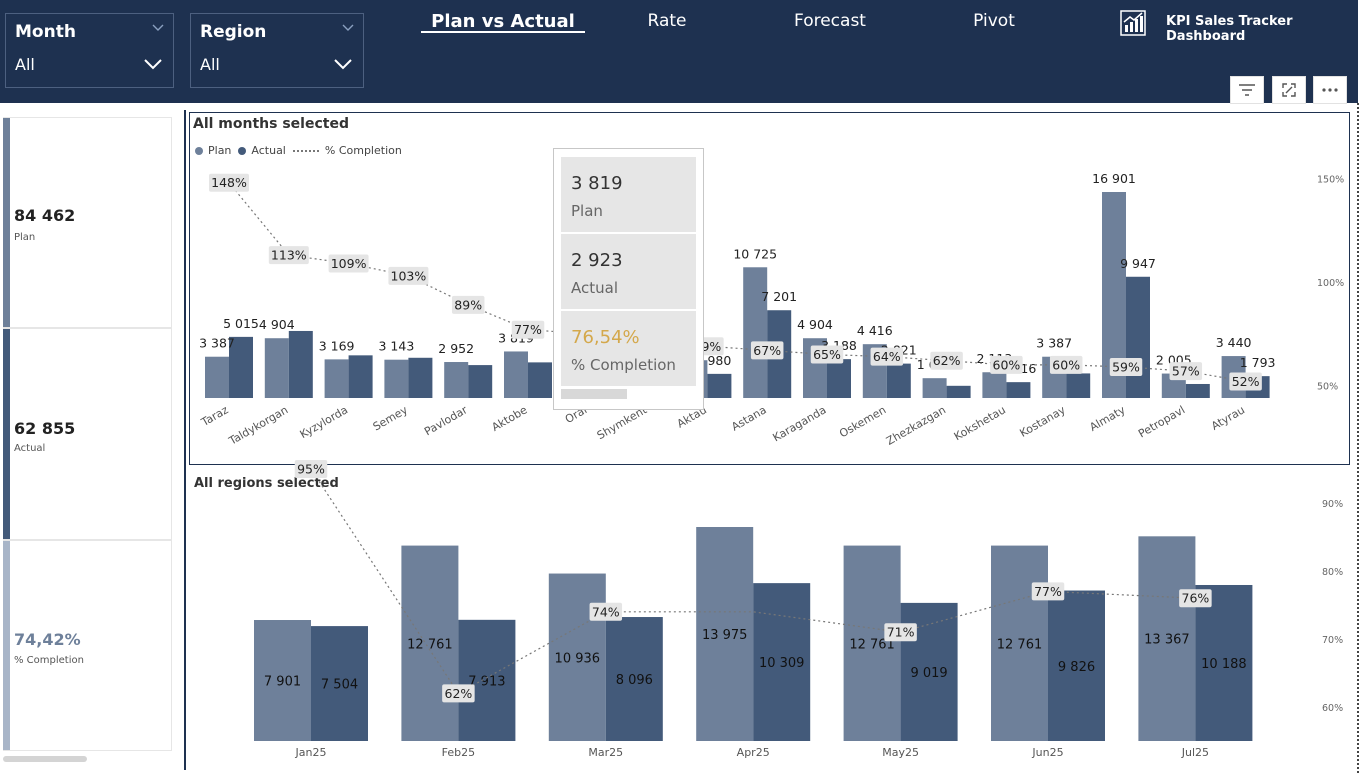 The width and height of the screenshot is (1363, 773). Describe the element at coordinates (282, 682) in the screenshot. I see `plan-data-label: 7 901` at that location.